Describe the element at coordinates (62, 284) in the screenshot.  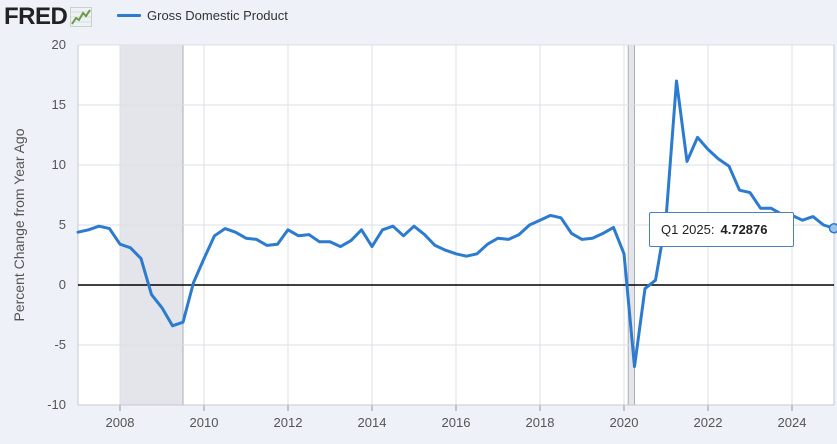
I see `y-tick-label: 0` at that location.